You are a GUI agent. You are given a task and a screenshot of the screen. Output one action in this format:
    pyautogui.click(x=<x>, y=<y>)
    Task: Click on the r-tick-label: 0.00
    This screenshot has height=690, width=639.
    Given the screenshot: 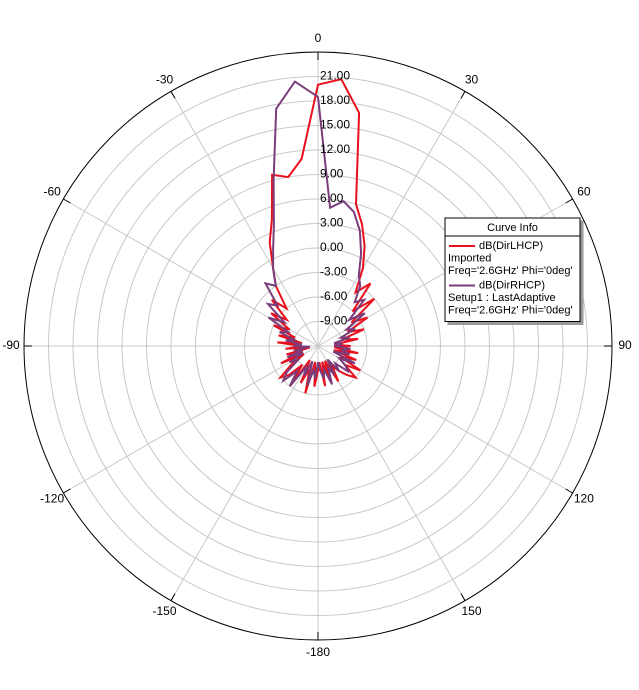 What is the action you would take?
    pyautogui.click(x=332, y=247)
    